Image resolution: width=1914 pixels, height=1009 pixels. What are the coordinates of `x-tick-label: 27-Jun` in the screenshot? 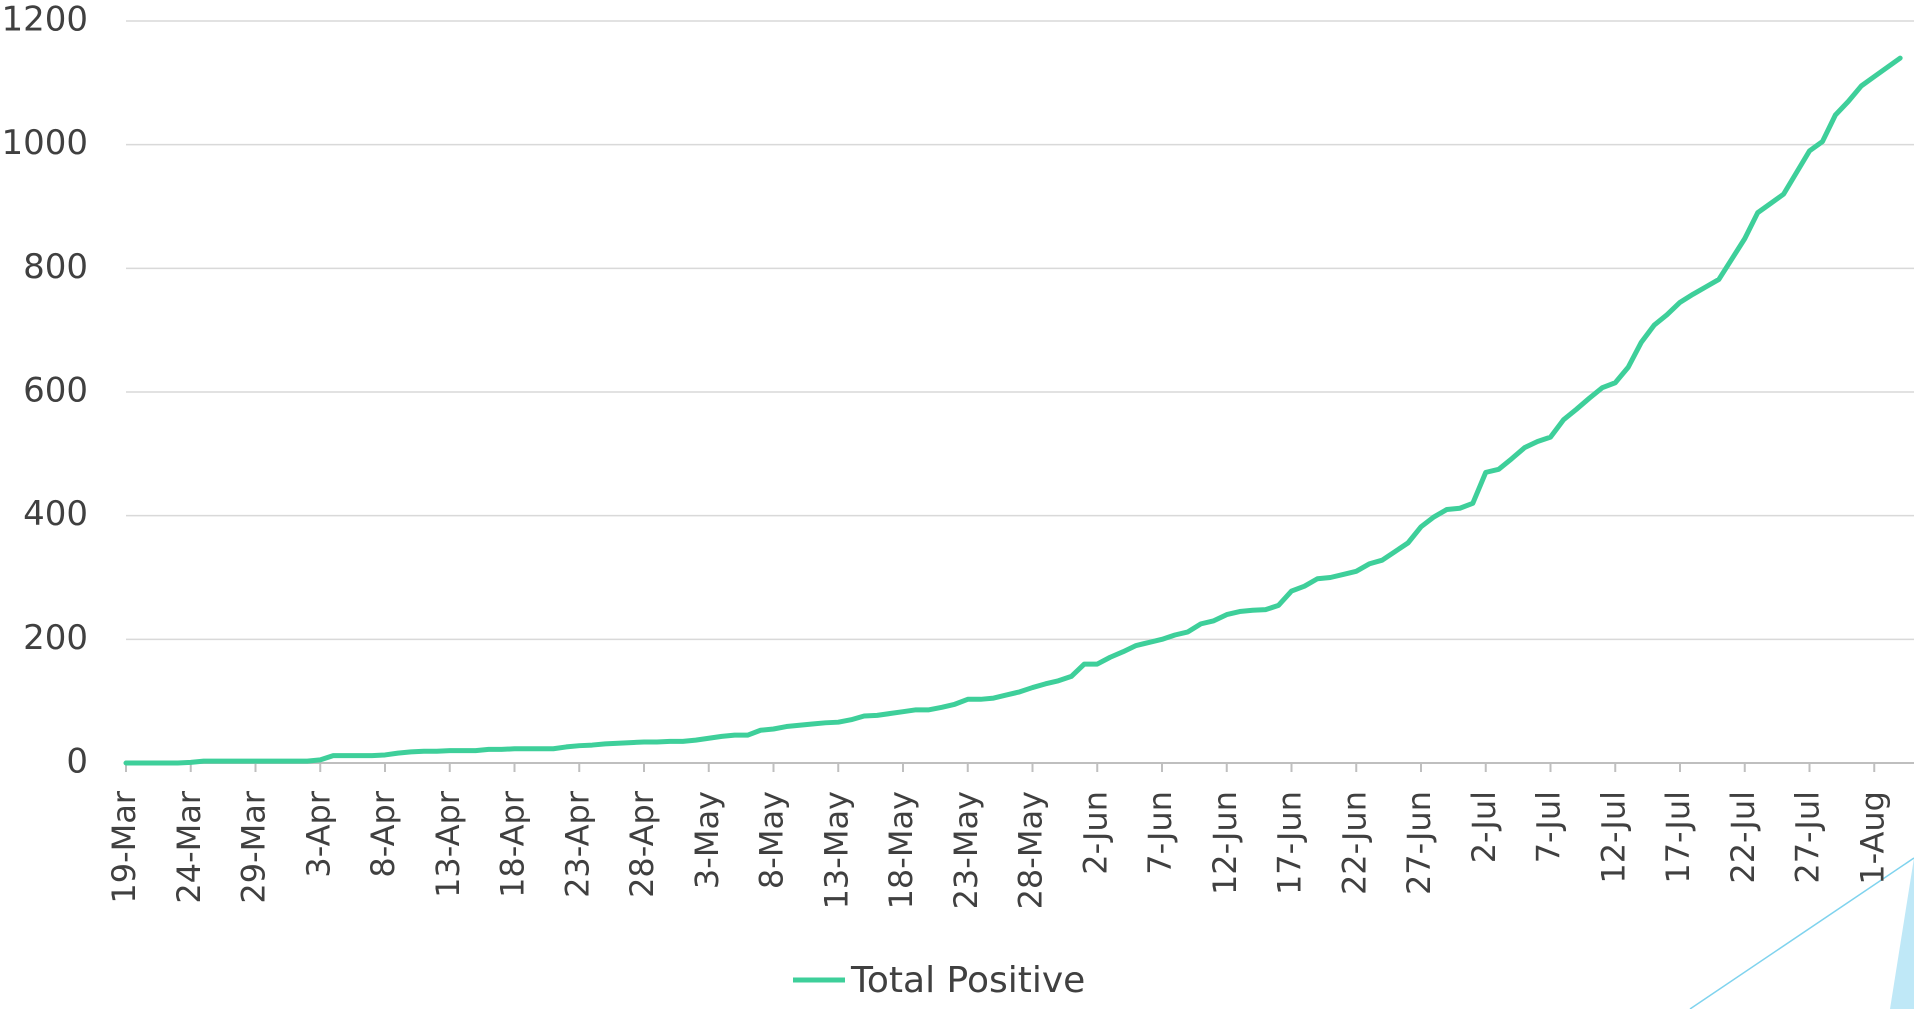 It's located at (1419, 843).